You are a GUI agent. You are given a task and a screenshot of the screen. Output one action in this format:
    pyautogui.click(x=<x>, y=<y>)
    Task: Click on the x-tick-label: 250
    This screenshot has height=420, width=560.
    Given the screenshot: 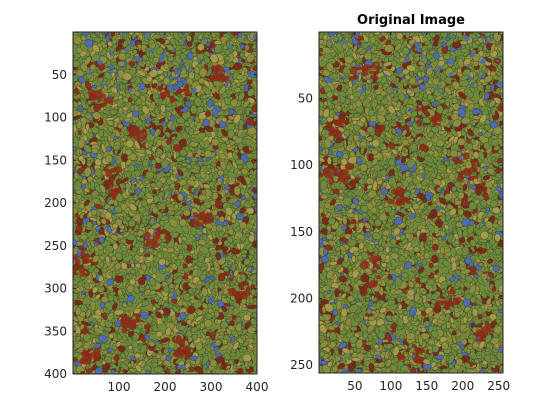 What is the action you would take?
    pyautogui.click(x=498, y=386)
    